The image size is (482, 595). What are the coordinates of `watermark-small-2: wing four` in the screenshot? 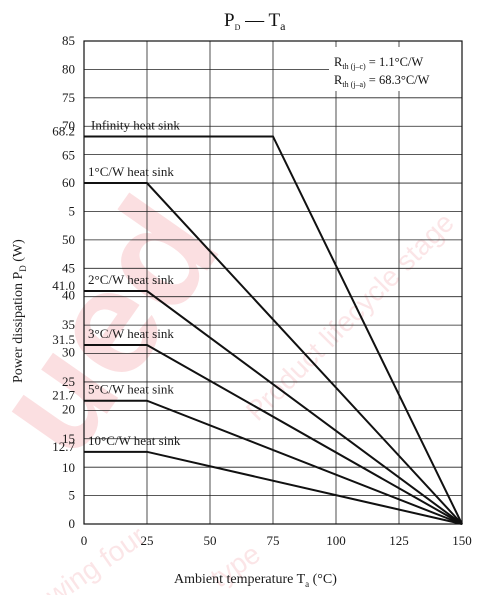 It's located at (95, 557).